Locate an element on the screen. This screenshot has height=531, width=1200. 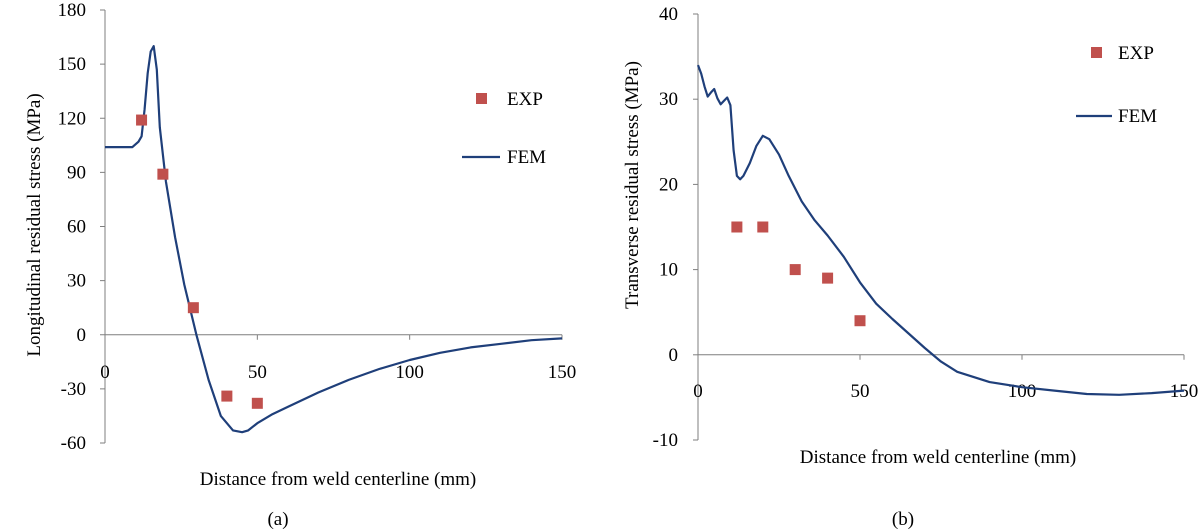
panel-label: (a) is located at coordinates (277, 519).